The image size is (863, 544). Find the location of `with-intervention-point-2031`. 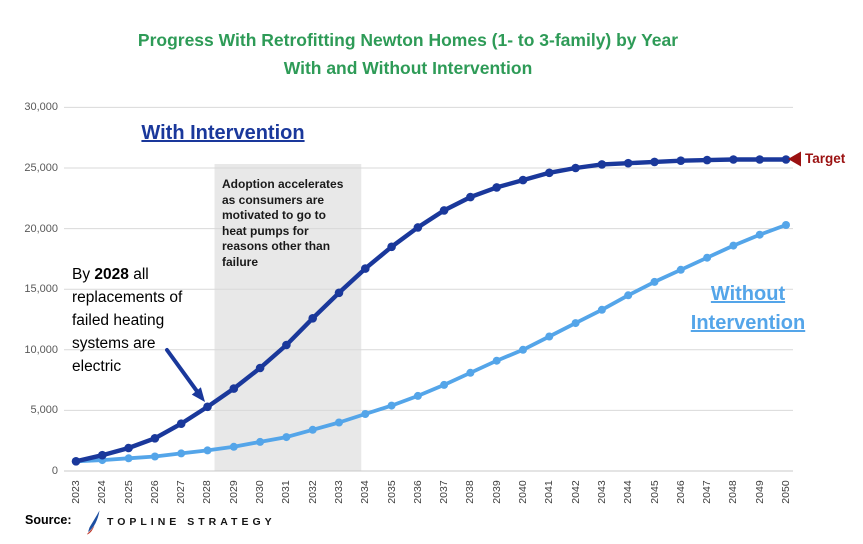

with-intervention-point-2031 is located at coordinates (286, 345).